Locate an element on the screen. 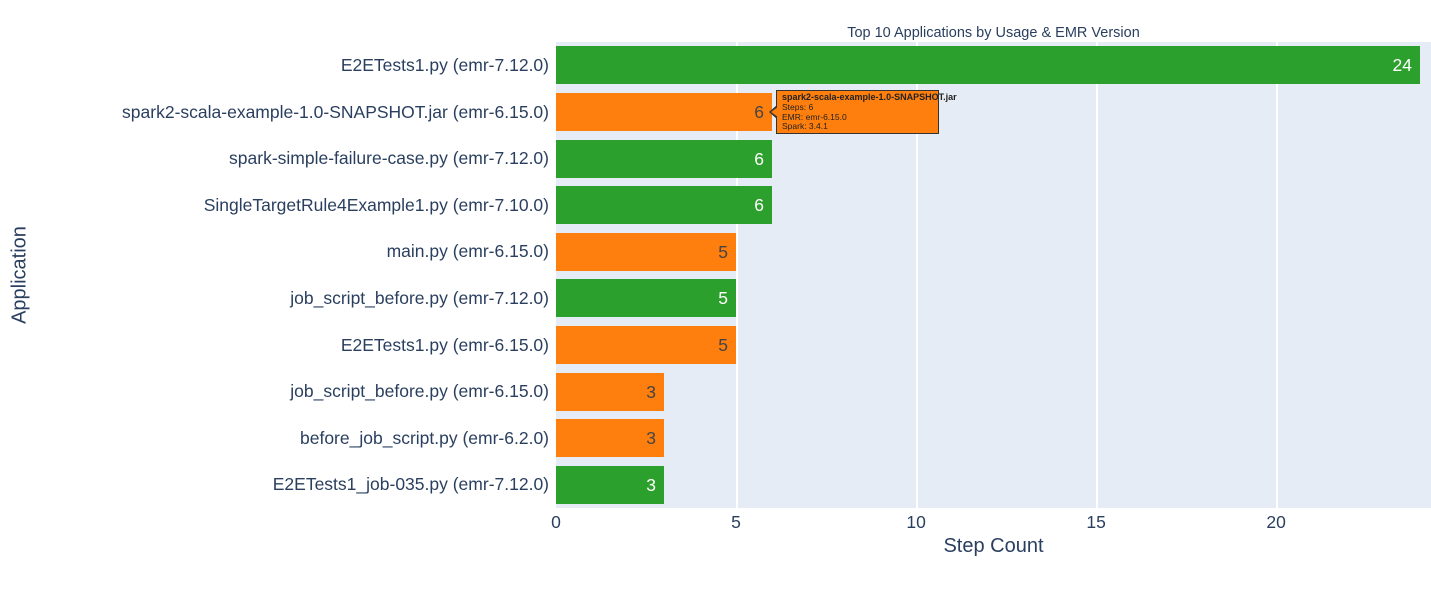 The height and width of the screenshot is (594, 1431). tooltip-title: spark2-scala-example-1.0-SNAPSHOT.jar is located at coordinates (869, 97).